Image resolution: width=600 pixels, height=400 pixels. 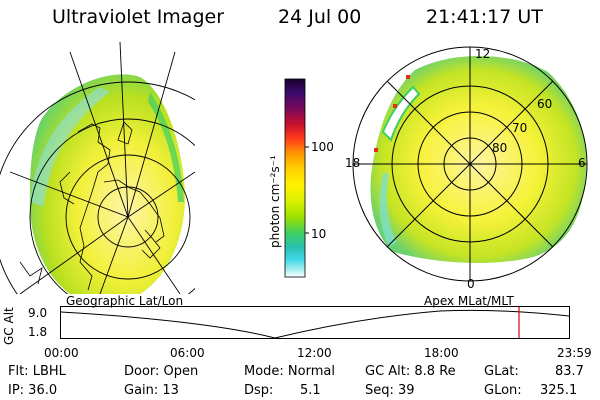 What do you see at coordinates (187, 353) in the screenshot?
I see `altitude-x-tick-1: 06:00` at bounding box center [187, 353].